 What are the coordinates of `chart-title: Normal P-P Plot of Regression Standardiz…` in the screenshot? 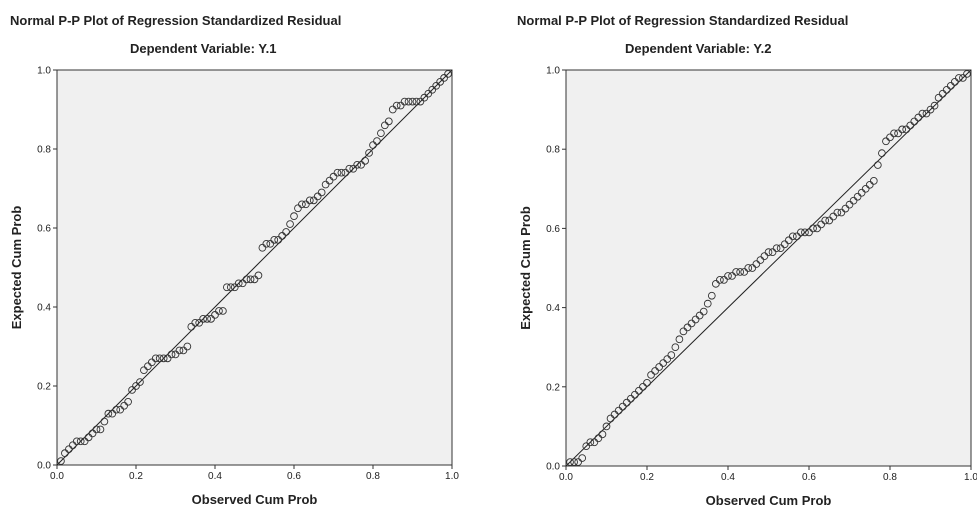 It's located at (683, 20).